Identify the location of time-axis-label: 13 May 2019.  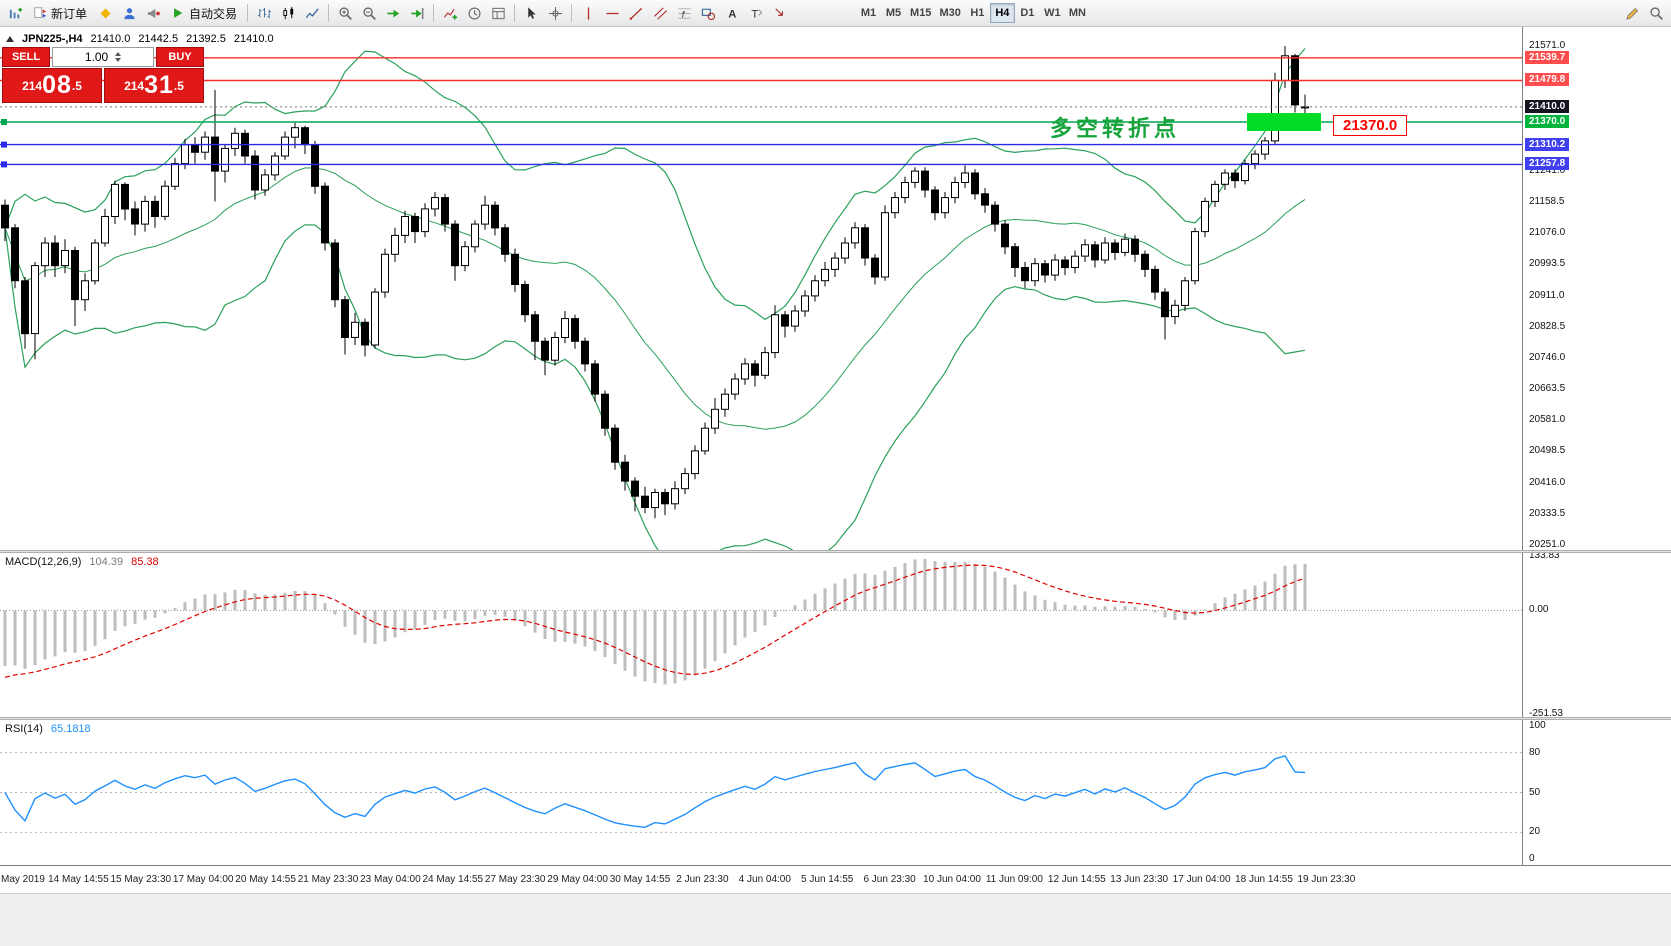
(22, 879).